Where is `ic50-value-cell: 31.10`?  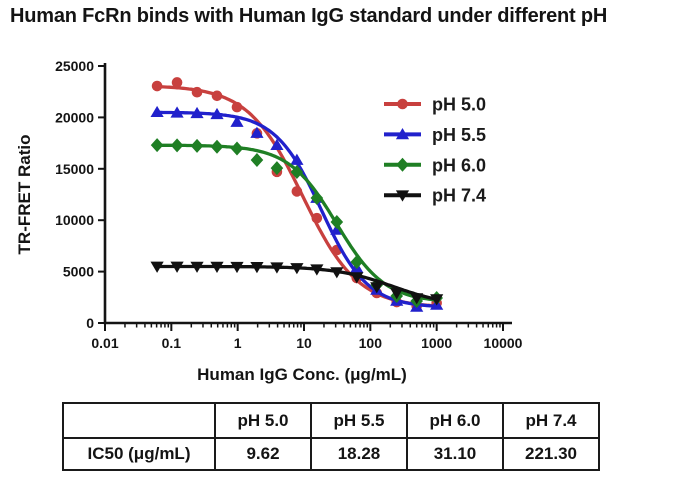 ic50-value-cell: 31.10 is located at coordinates (455, 454).